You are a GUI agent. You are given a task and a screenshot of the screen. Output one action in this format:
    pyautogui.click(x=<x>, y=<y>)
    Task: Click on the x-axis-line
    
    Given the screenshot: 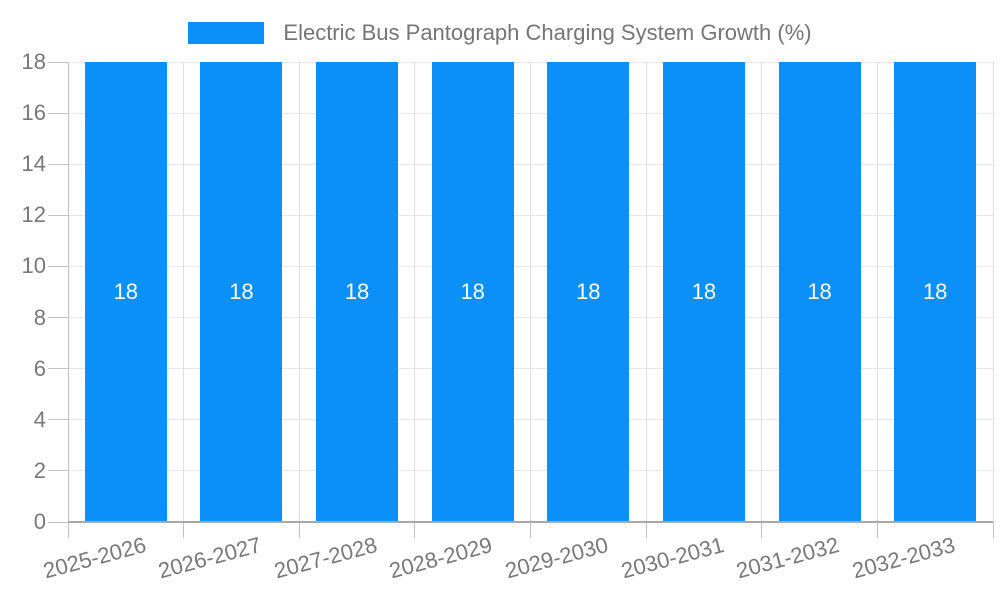 What is the action you would take?
    pyautogui.click(x=530, y=522)
    